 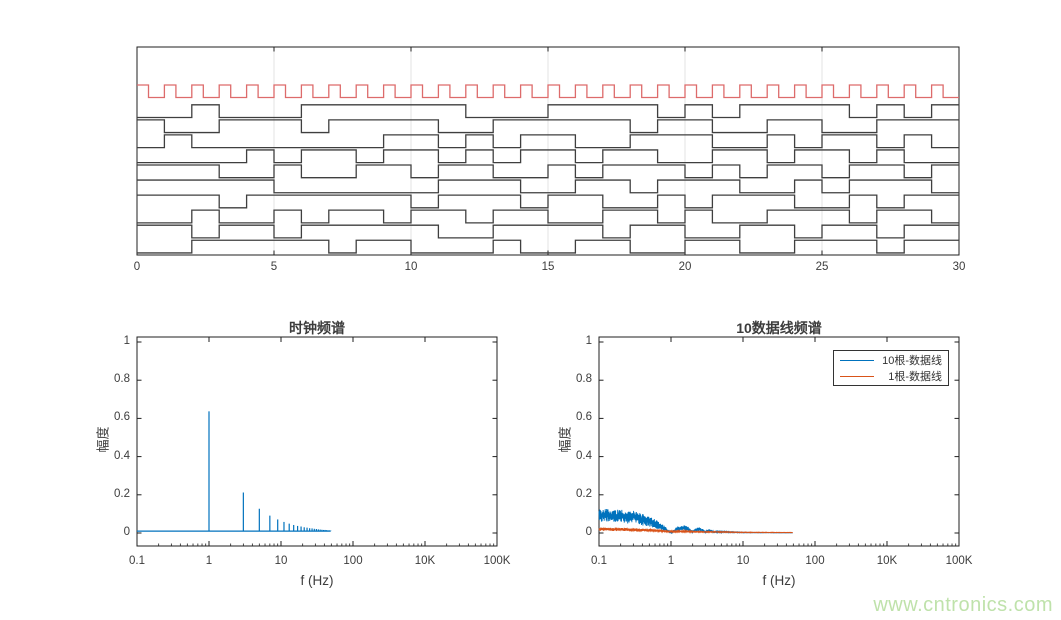 I want to click on legend-line-sample-orange, so click(x=857, y=376).